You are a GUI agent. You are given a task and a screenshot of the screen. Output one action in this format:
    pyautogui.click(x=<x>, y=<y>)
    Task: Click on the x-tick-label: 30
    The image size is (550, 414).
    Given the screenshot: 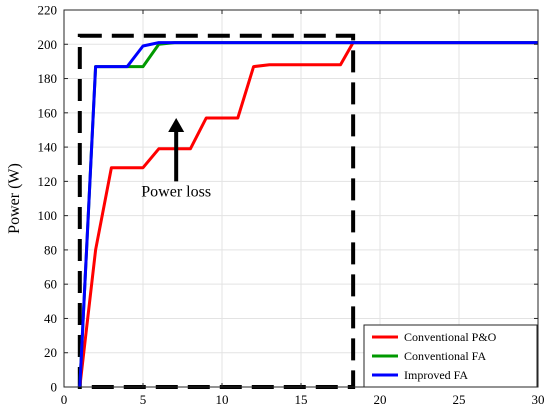 What is the action you would take?
    pyautogui.click(x=538, y=399)
    